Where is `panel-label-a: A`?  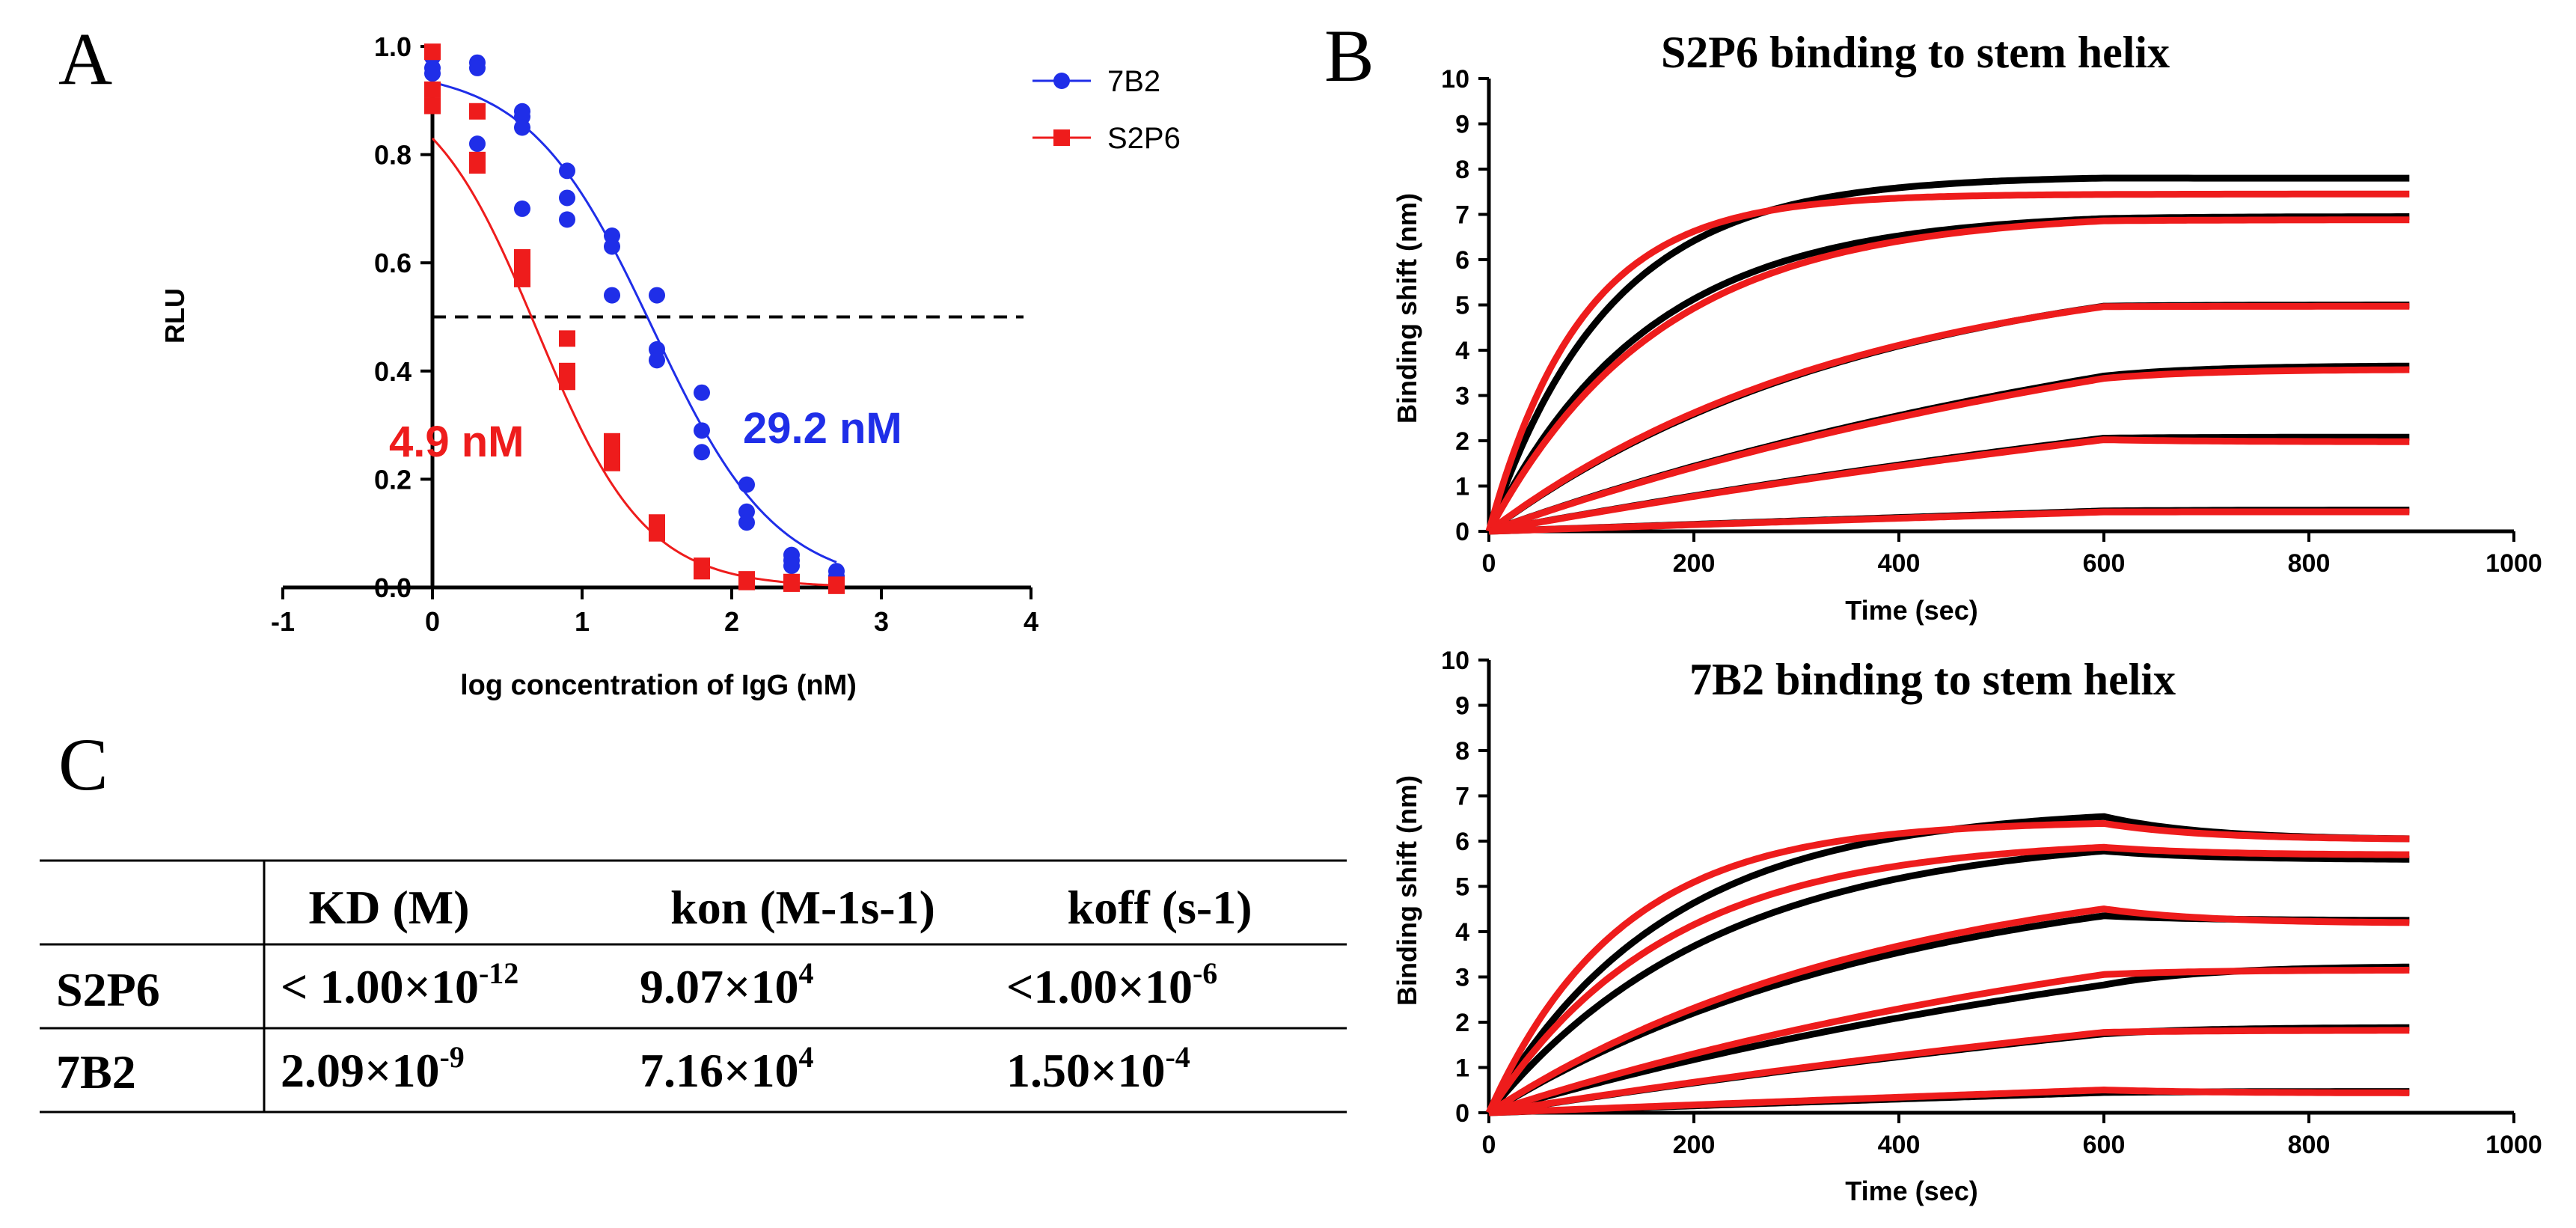 panel-label-a: A is located at coordinates (85, 59).